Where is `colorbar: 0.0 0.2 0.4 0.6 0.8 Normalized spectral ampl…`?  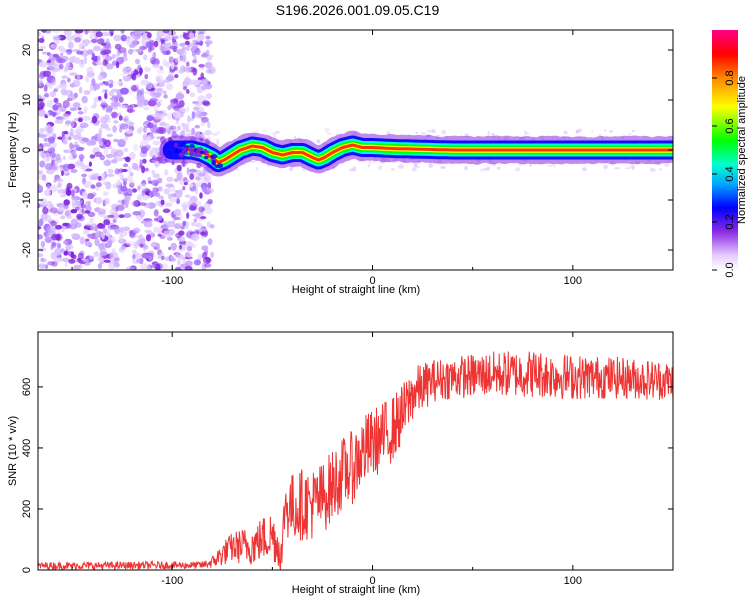 colorbar: 0.0 0.2 0.4 0.6 0.8 Normalized spectral ampl… is located at coordinates (730, 154).